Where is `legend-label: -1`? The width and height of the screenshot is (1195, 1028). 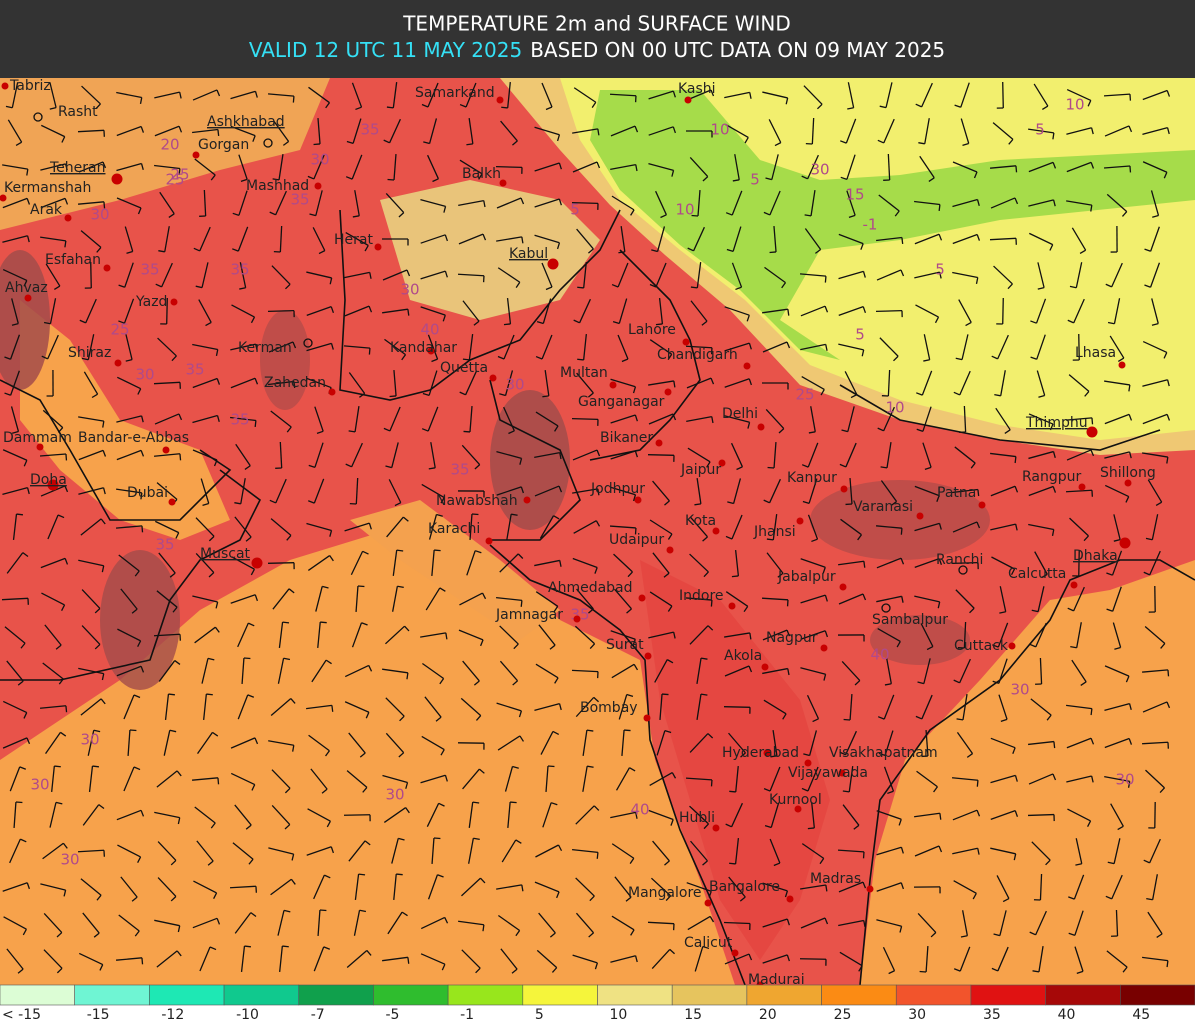
legend-label: -1 is located at coordinates (467, 1015).